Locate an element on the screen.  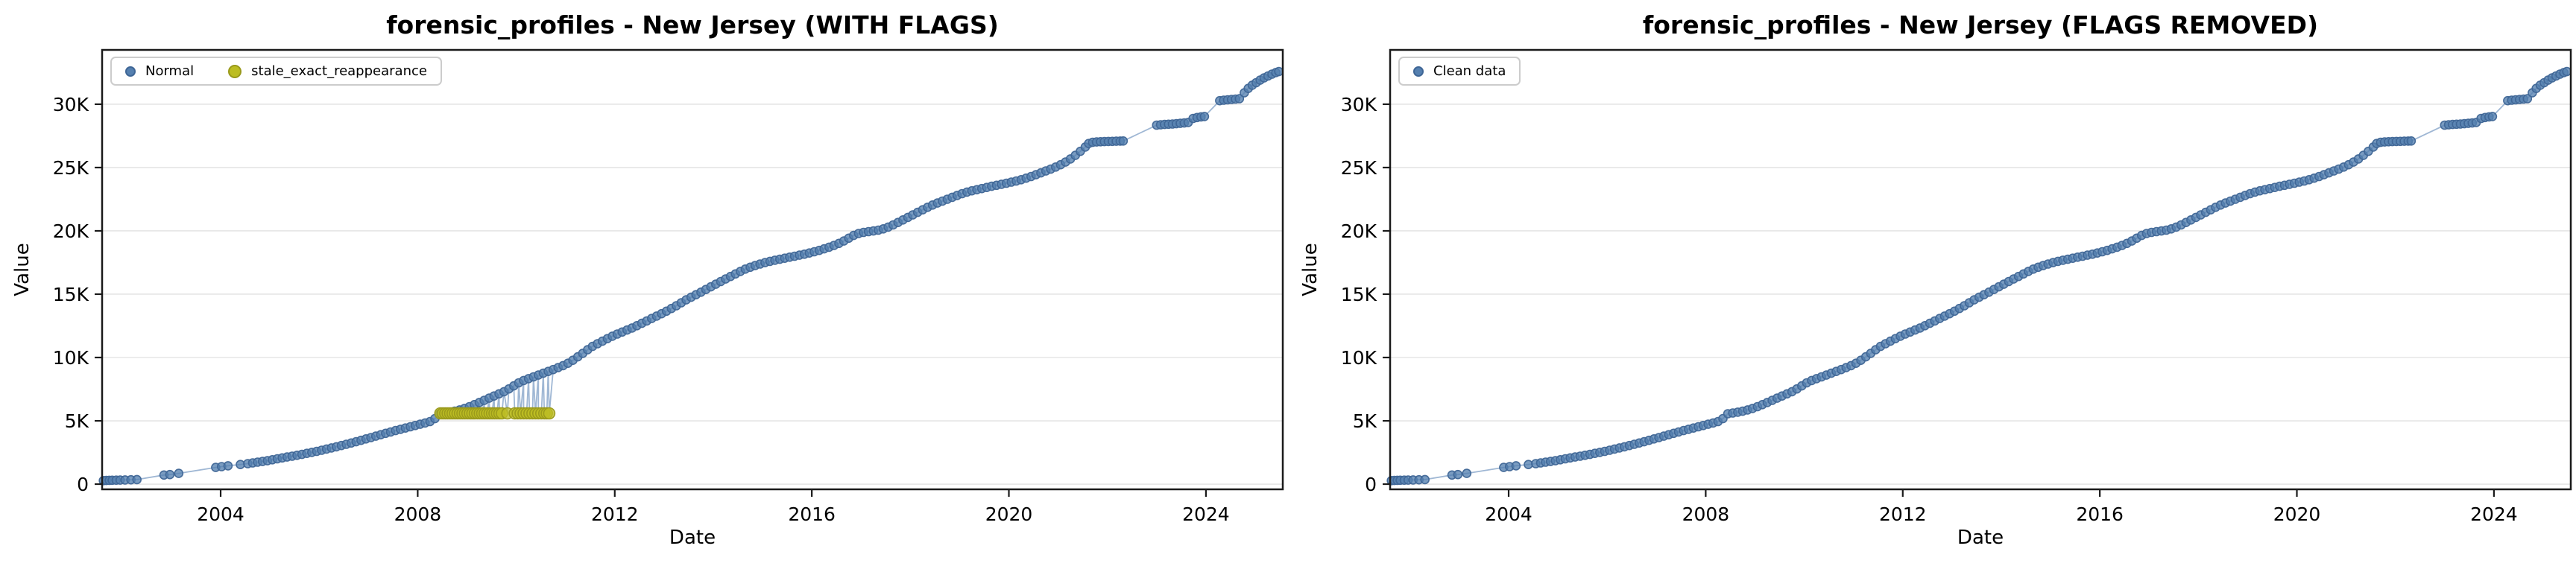
stale-marker-icon is located at coordinates (235, 71).